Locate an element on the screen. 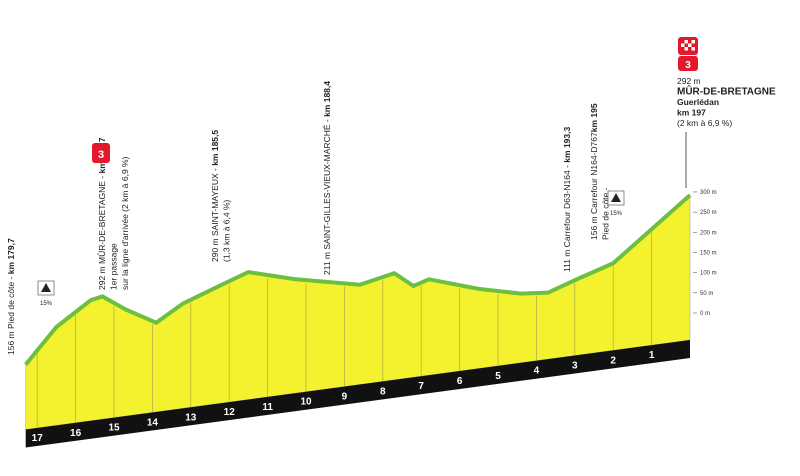 The height and width of the screenshot is (476, 800). annotation: 156 m Carrefour N164-D767km 195 is located at coordinates (594, 171).